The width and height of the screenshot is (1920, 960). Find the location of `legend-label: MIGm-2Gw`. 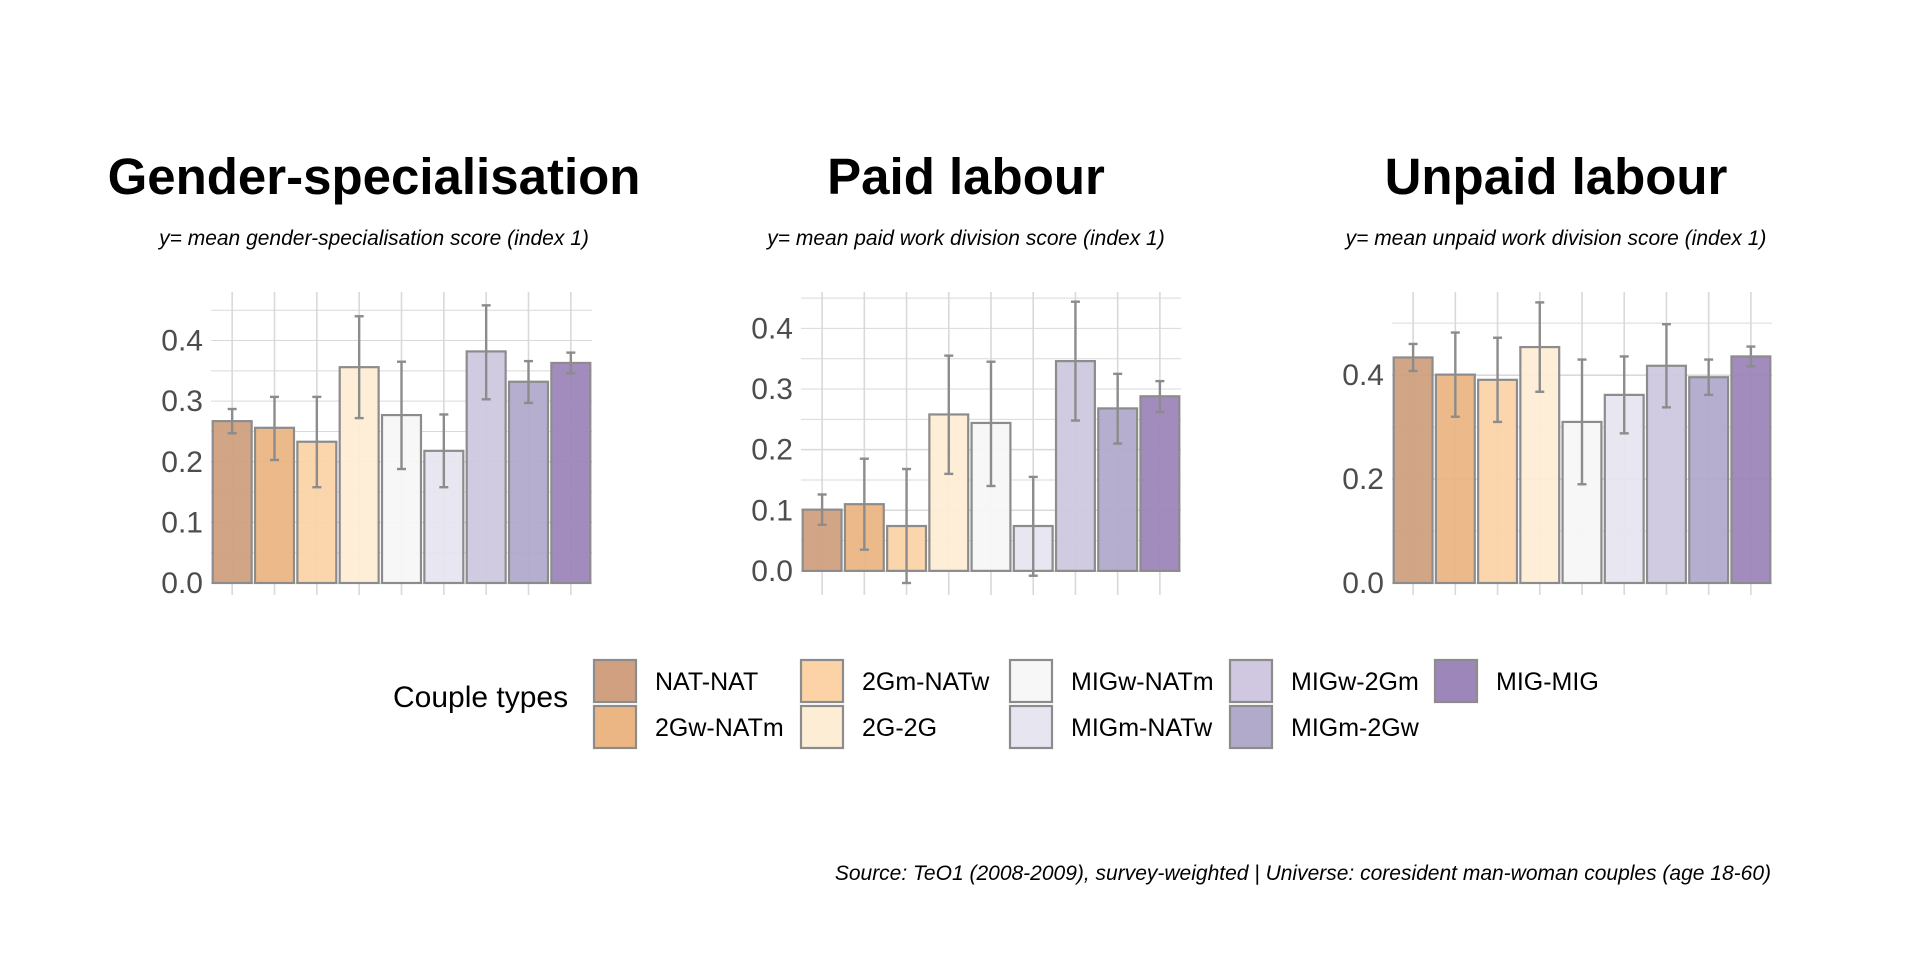

legend-label: MIGm-2Gw is located at coordinates (1355, 728).